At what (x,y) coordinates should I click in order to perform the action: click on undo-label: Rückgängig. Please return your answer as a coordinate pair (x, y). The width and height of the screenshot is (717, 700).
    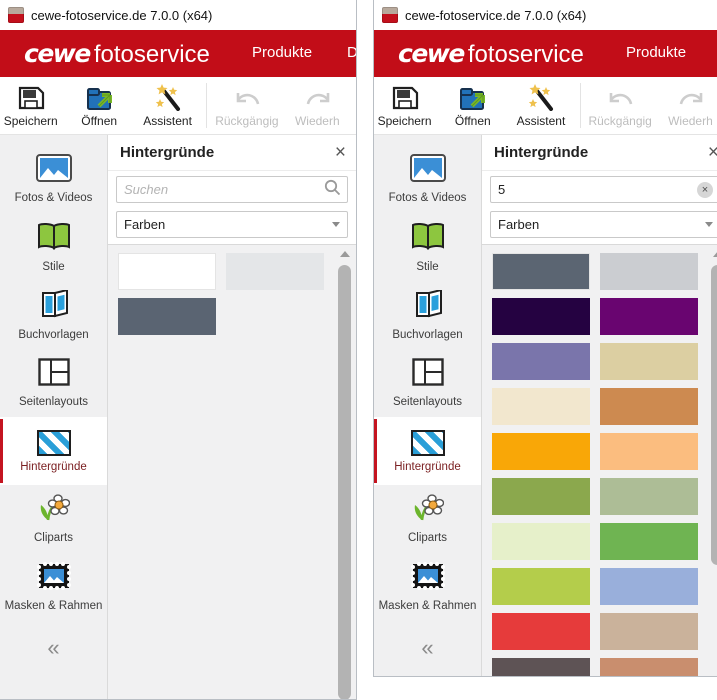
    Looking at the image, I should click on (246, 121).